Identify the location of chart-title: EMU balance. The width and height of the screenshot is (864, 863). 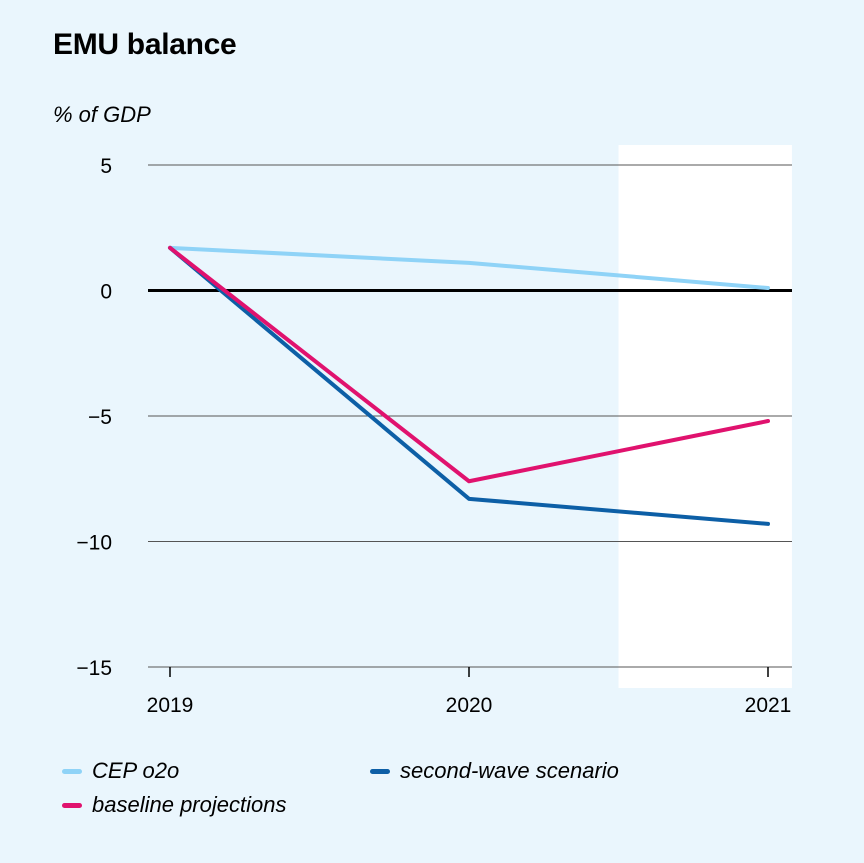
(145, 44).